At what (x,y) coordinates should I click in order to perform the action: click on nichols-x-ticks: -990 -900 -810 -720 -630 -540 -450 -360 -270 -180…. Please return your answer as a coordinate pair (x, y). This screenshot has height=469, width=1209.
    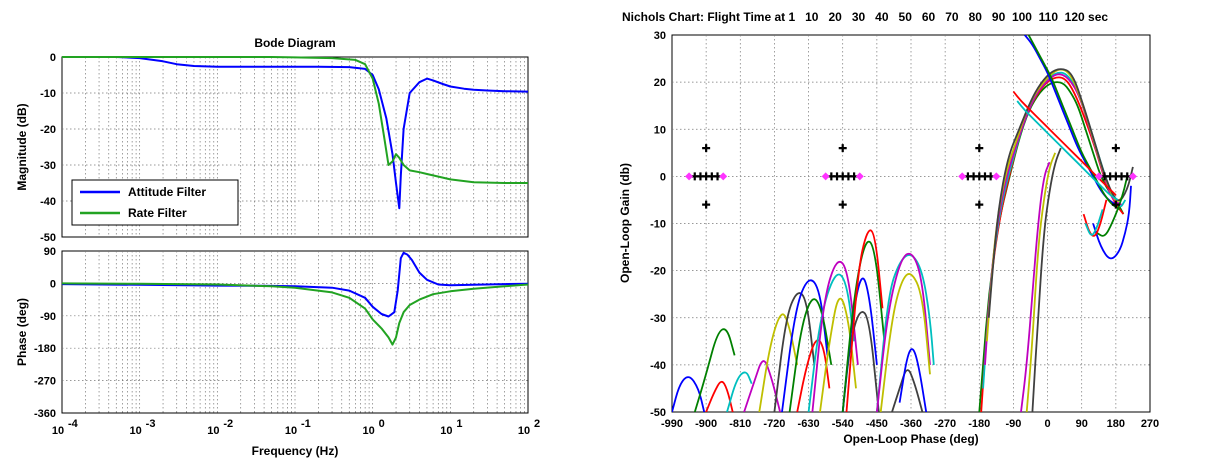
    Looking at the image, I should click on (910, 424).